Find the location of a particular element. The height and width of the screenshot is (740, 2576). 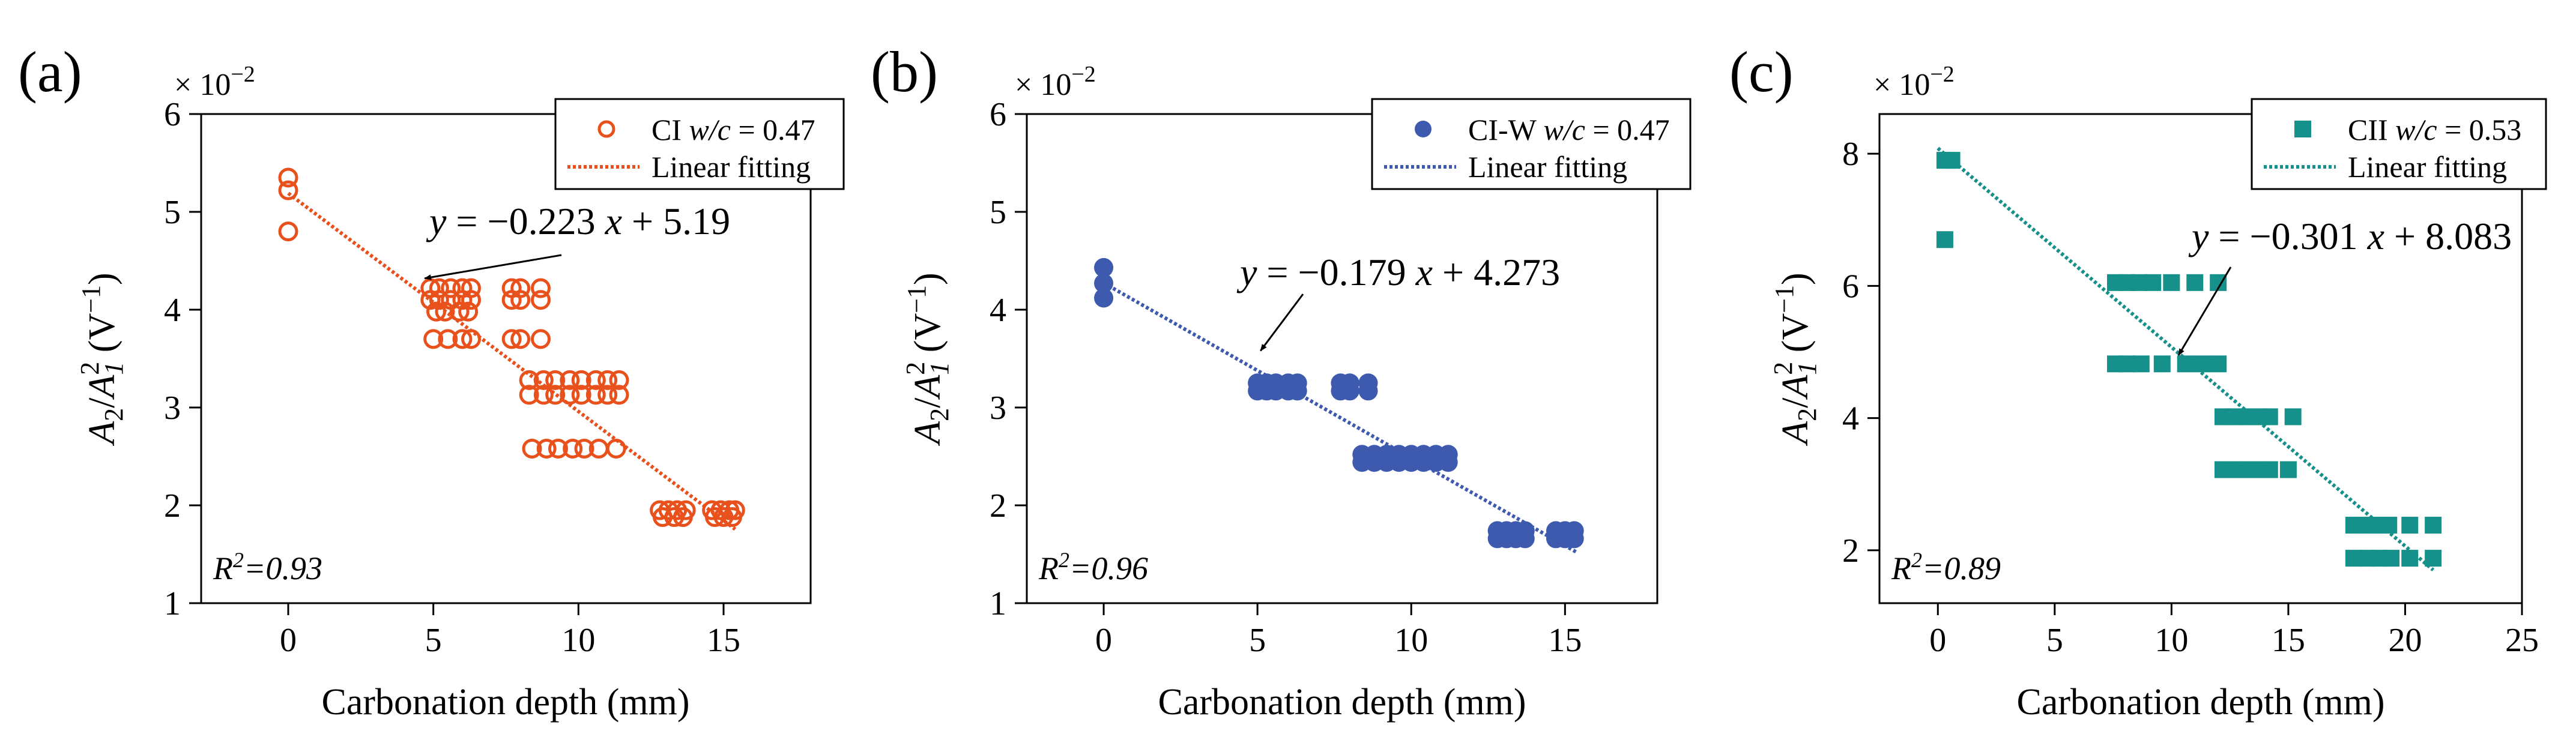

legend: CI-W w/c = 0.47 Linear fitting is located at coordinates (1531, 144).